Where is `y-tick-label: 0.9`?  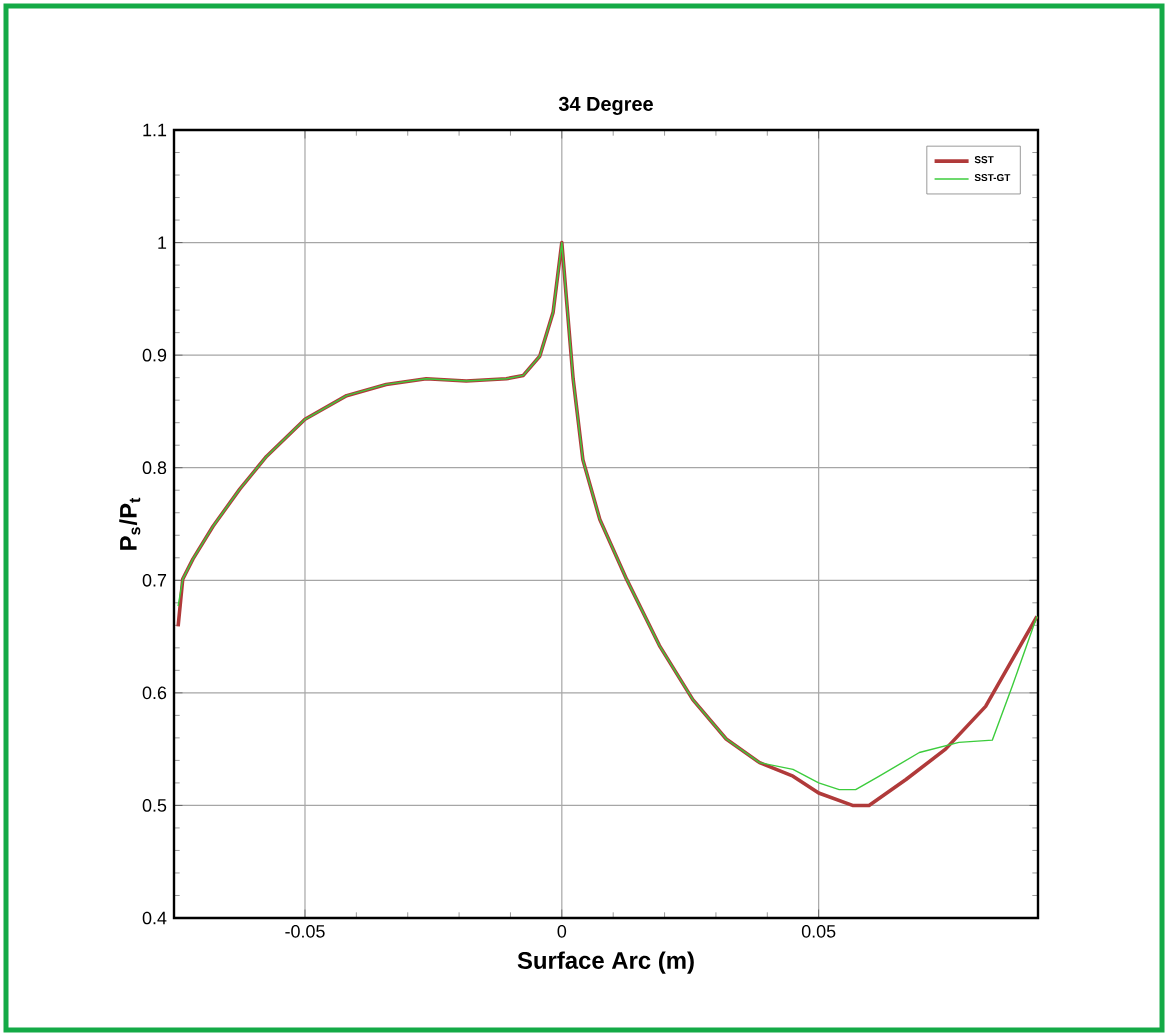
y-tick-label: 0.9 is located at coordinates (154, 355).